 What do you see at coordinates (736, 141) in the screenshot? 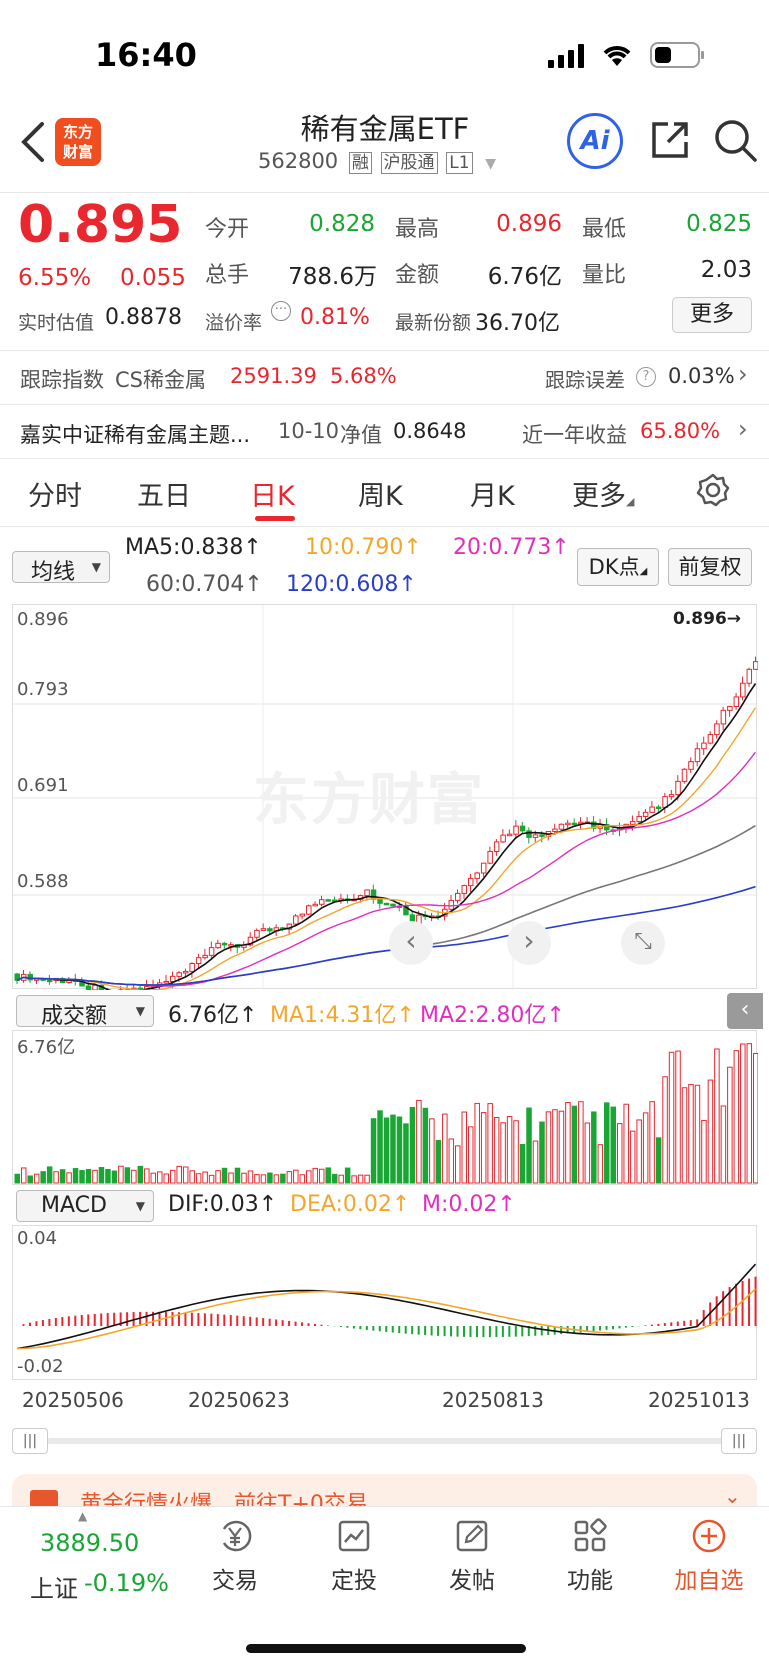
I see `search-icon` at bounding box center [736, 141].